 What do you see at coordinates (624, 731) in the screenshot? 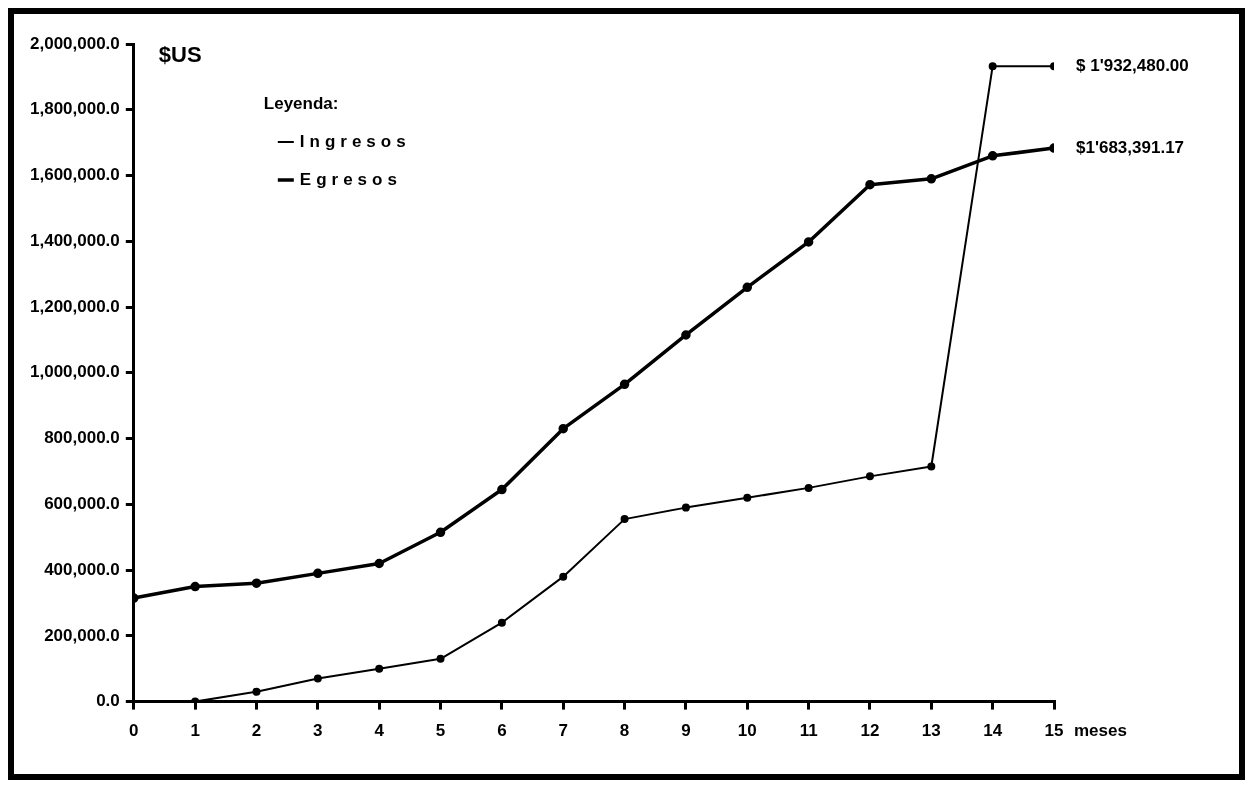
I see `x-tick-label: 8` at bounding box center [624, 731].